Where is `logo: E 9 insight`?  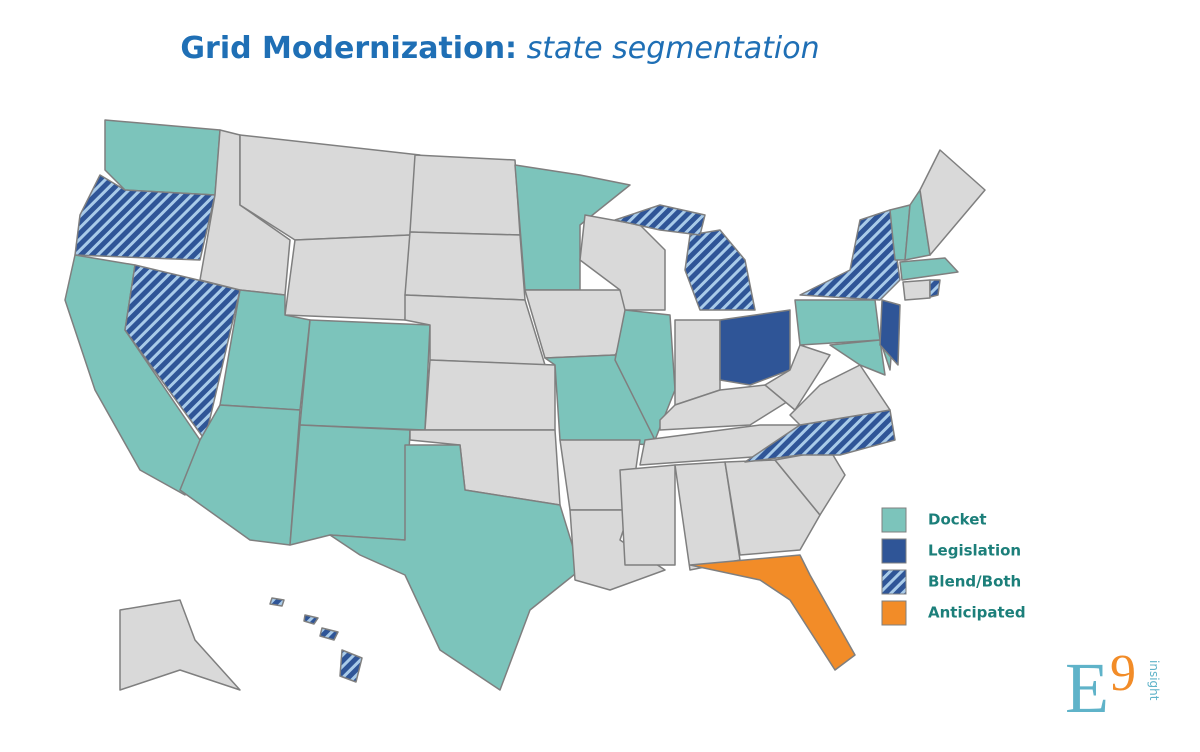 logo: E 9 insight is located at coordinates (1113, 686).